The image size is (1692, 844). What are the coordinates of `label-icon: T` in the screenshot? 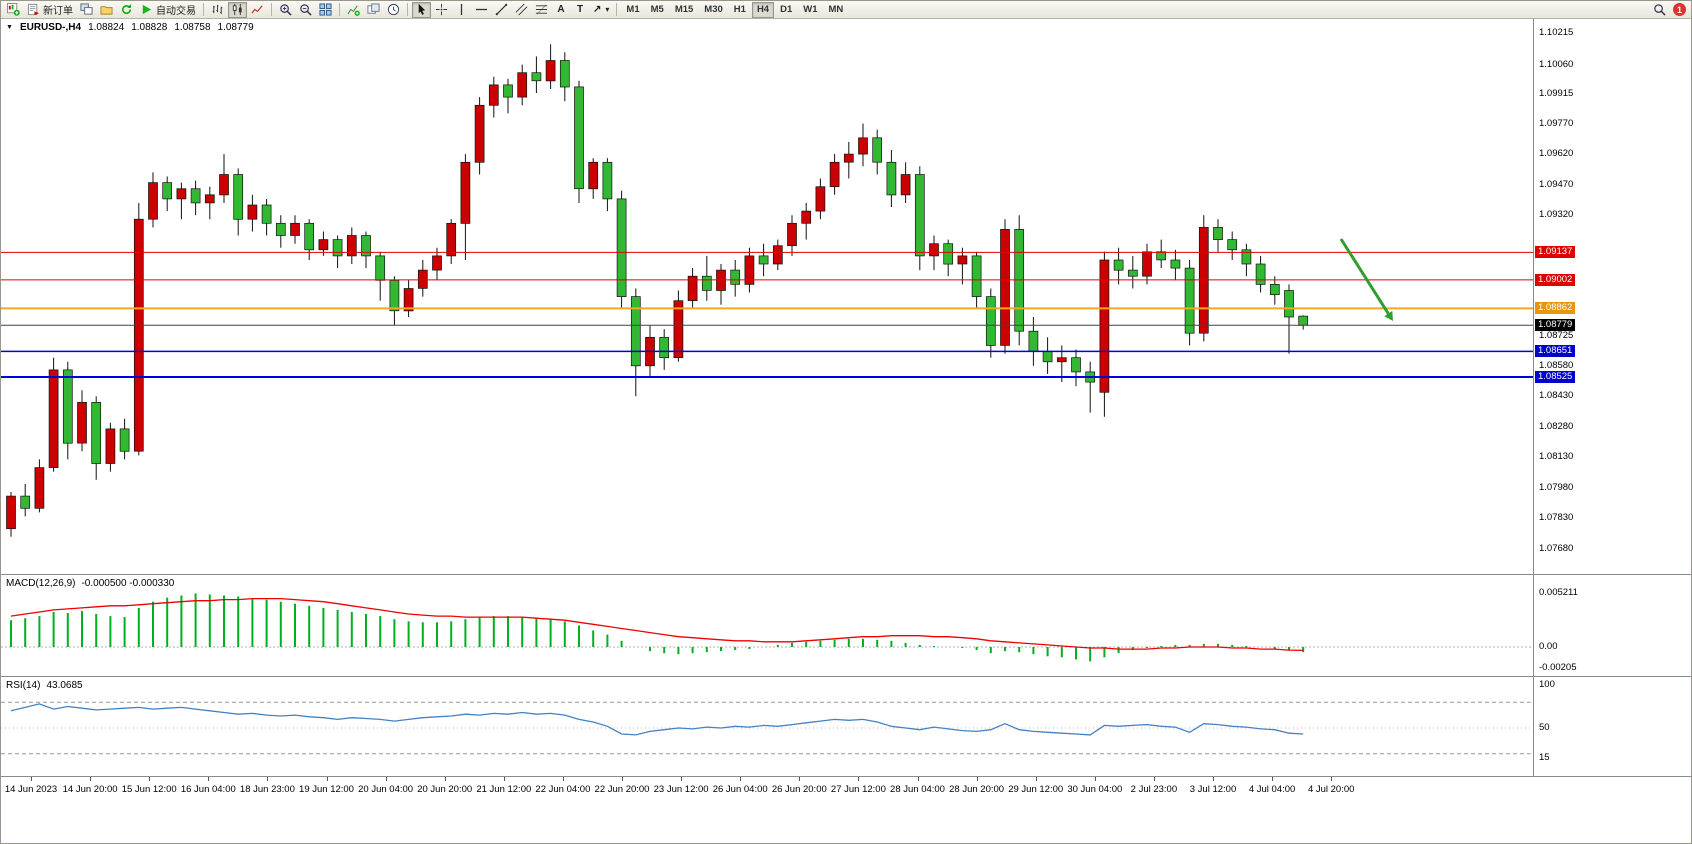 It's located at (580, 9).